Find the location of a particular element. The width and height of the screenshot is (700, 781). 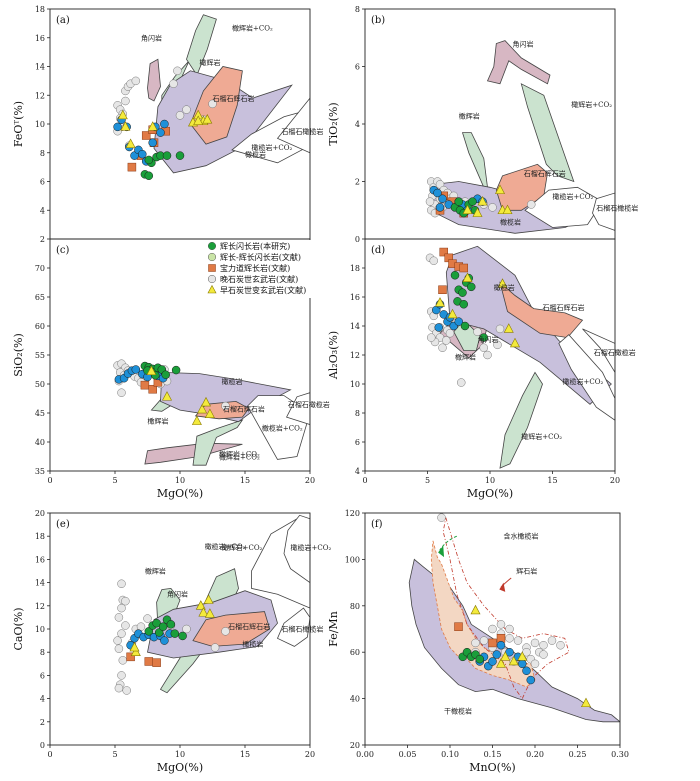

arrow-head is located at coordinates (502, 587).